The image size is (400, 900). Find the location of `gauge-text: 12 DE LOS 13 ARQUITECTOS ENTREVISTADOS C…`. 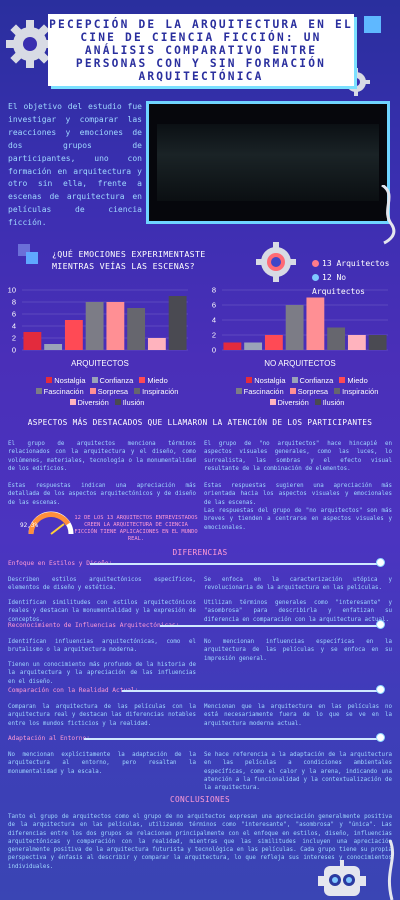

gauge-text: 12 DE LOS 13 ARQUITECTOS ENTREVISTADOS C… is located at coordinates (136, 528).